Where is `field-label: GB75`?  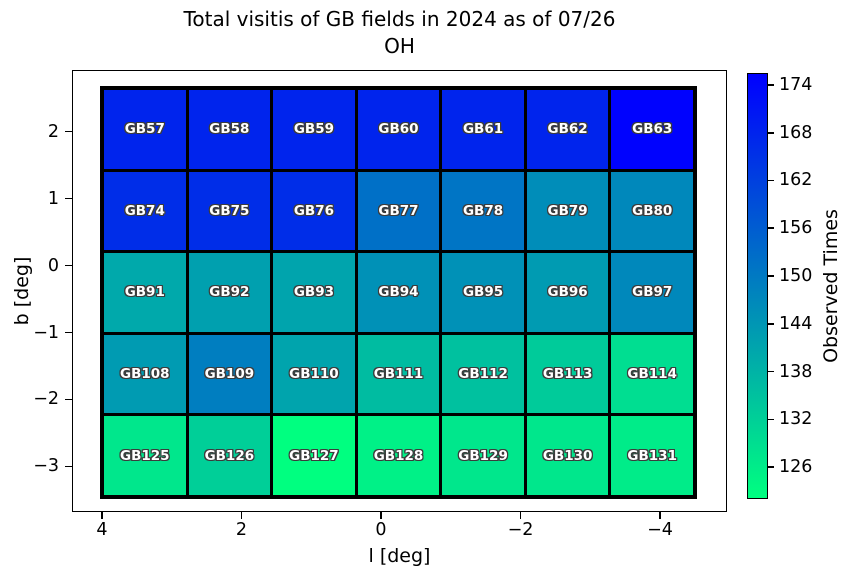
field-label: GB75 is located at coordinates (229, 210).